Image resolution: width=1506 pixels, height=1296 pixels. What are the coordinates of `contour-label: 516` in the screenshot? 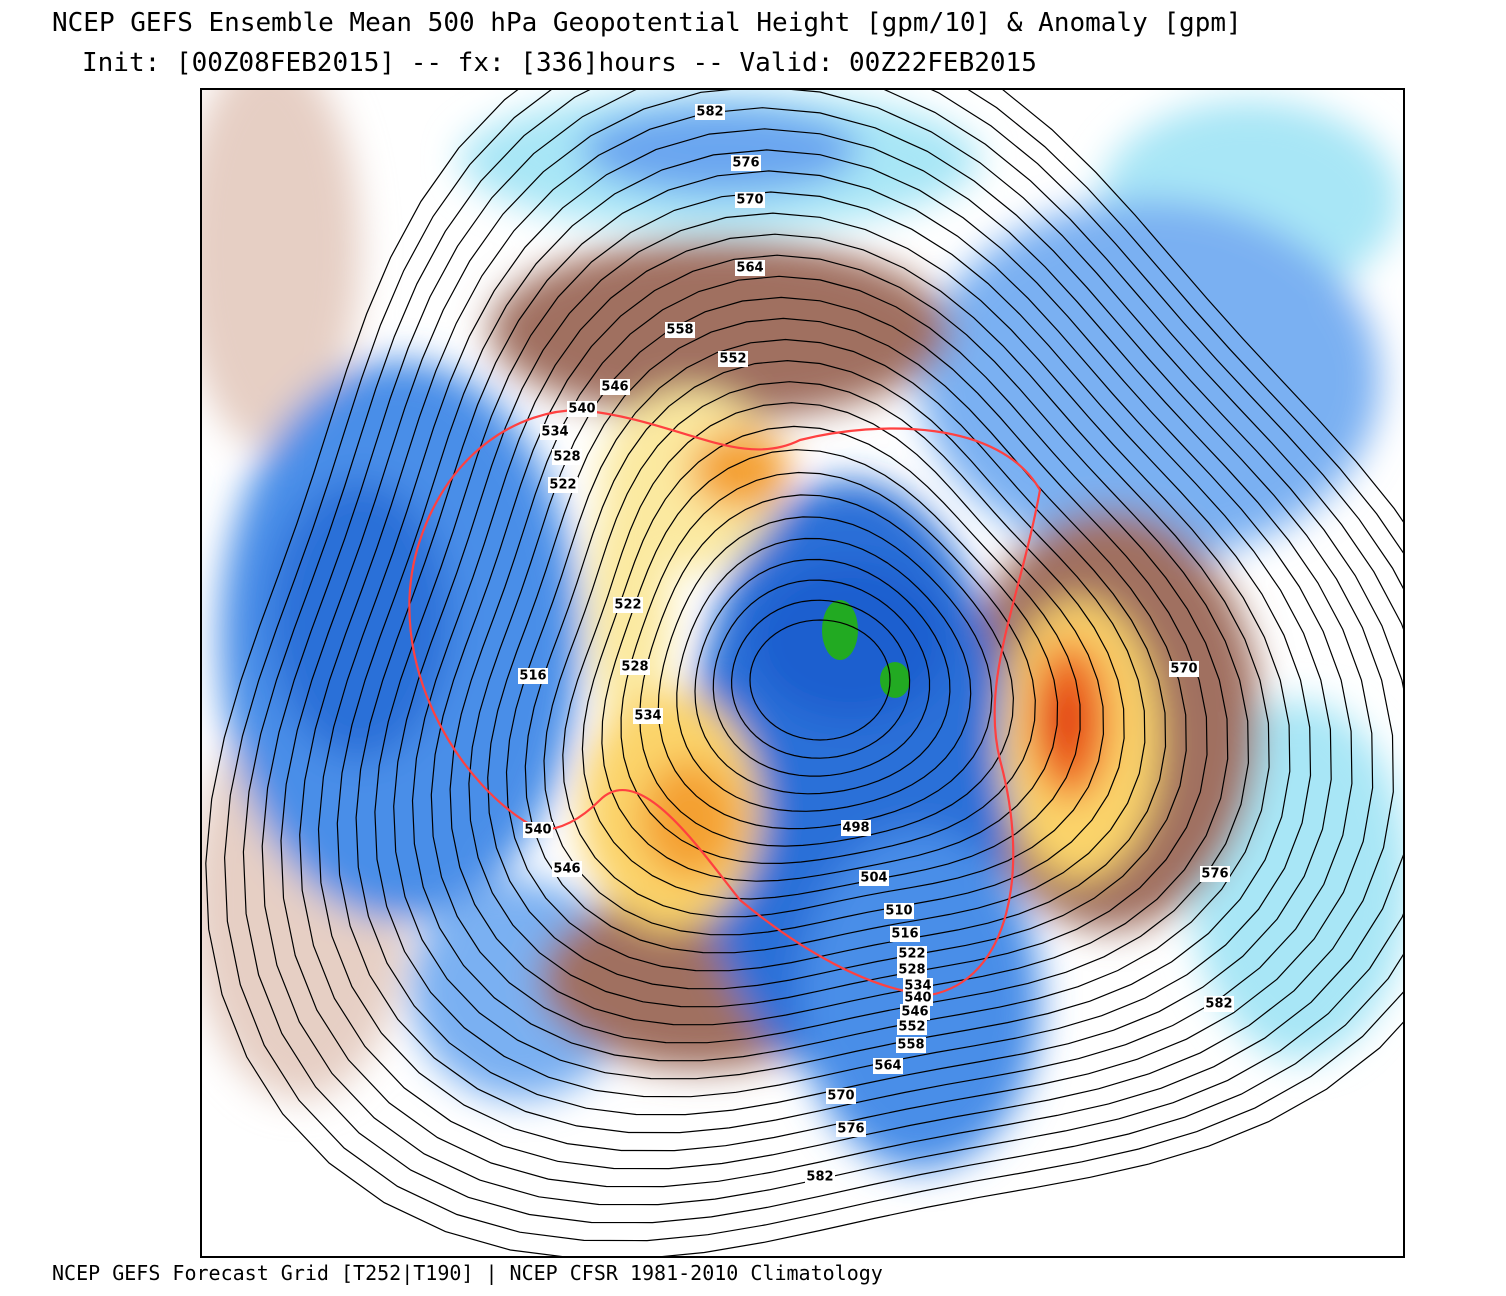 It's located at (904, 934).